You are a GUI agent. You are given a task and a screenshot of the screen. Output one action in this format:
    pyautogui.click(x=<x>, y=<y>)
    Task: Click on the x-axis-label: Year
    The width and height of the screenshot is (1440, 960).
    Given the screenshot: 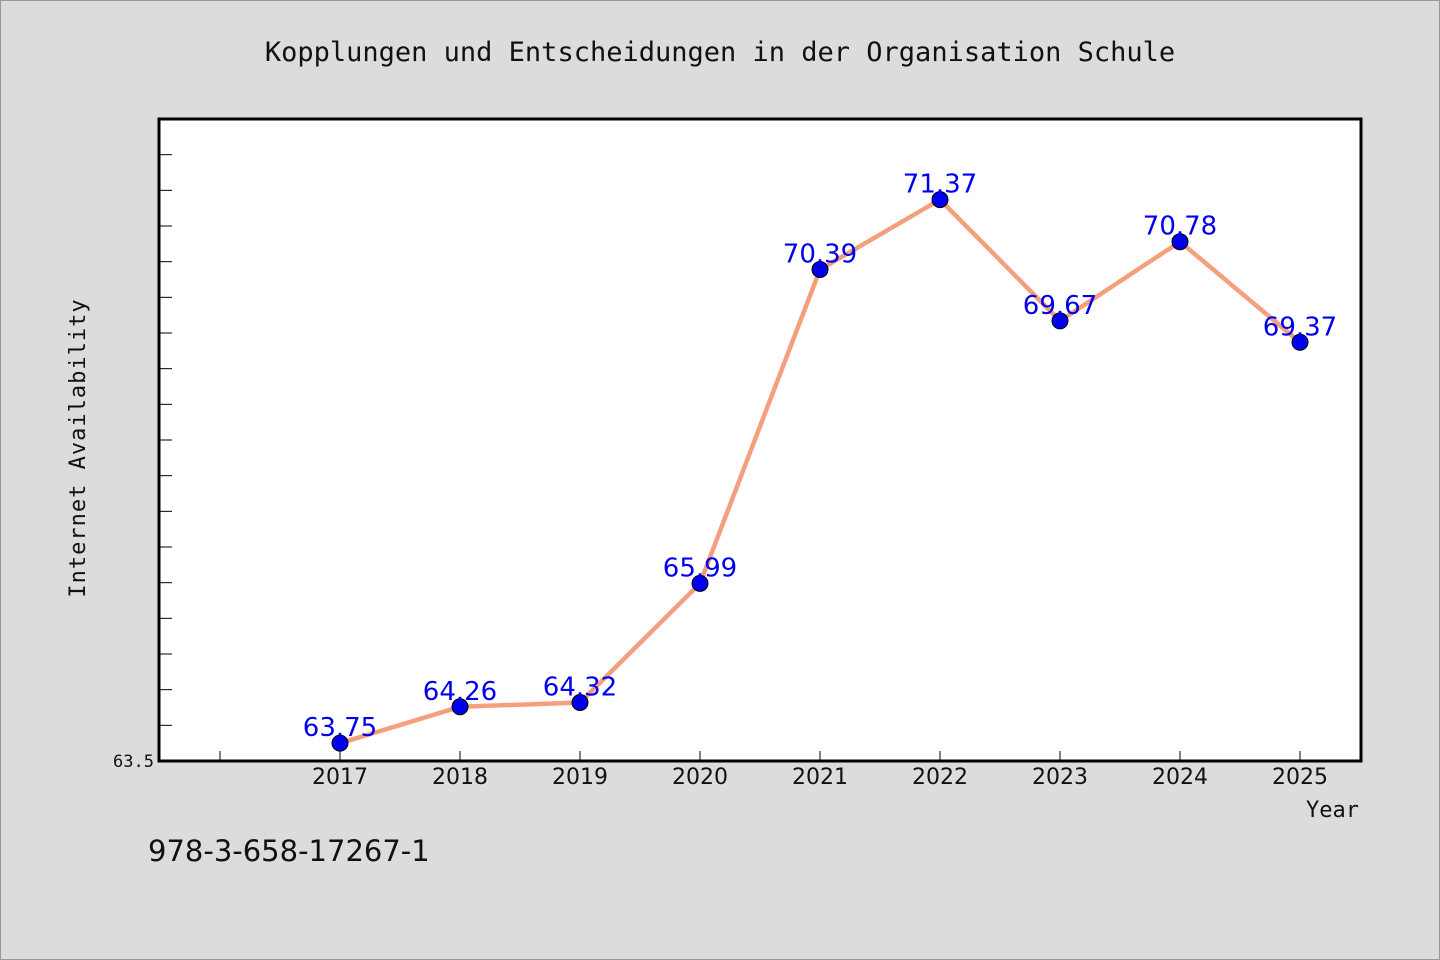 What is the action you would take?
    pyautogui.click(x=1332, y=810)
    